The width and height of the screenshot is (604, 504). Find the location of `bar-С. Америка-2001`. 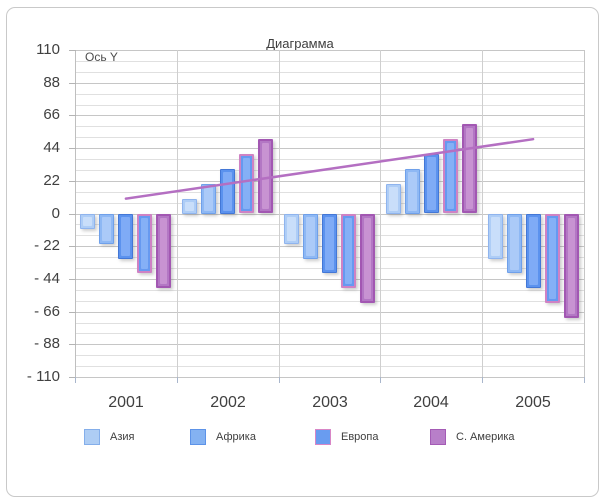

bar-С. Америка-2001 is located at coordinates (163, 251).